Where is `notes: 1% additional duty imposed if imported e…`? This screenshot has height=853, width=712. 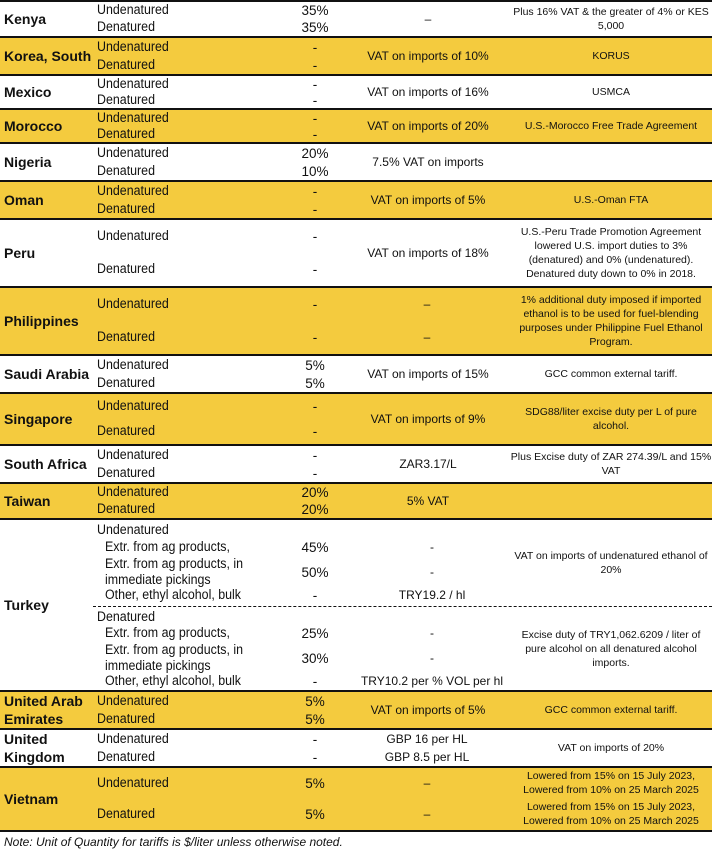 notes: 1% additional duty imposed if imported e… is located at coordinates (611, 321).